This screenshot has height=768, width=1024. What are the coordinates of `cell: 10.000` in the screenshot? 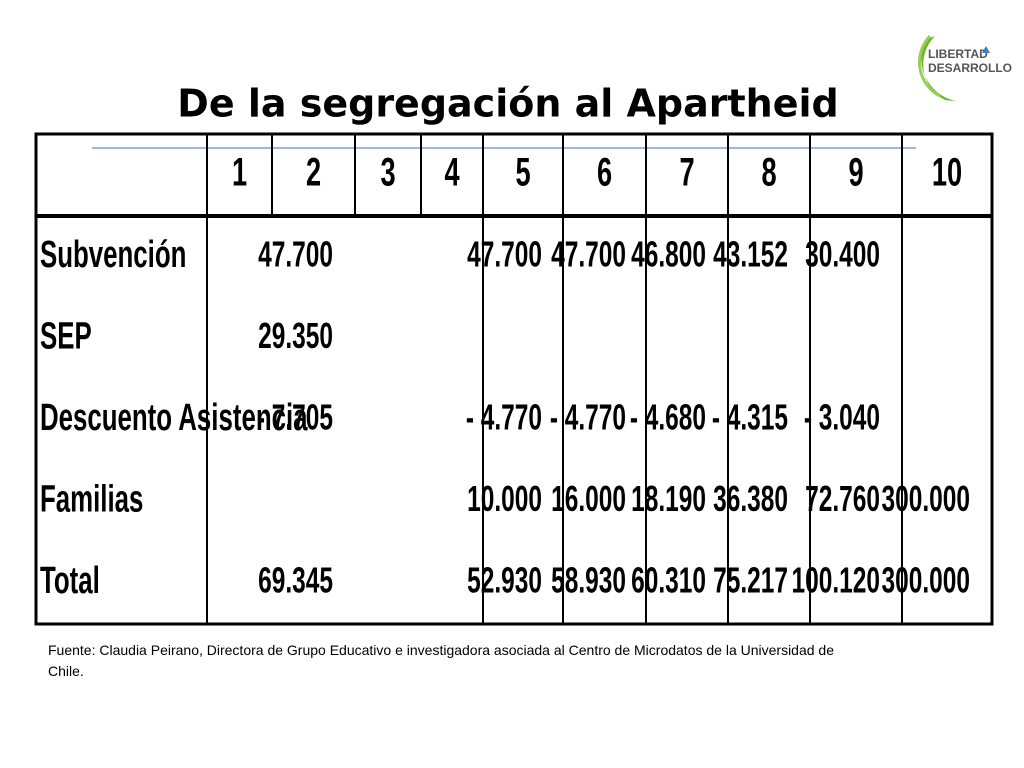 It's located at (504, 498).